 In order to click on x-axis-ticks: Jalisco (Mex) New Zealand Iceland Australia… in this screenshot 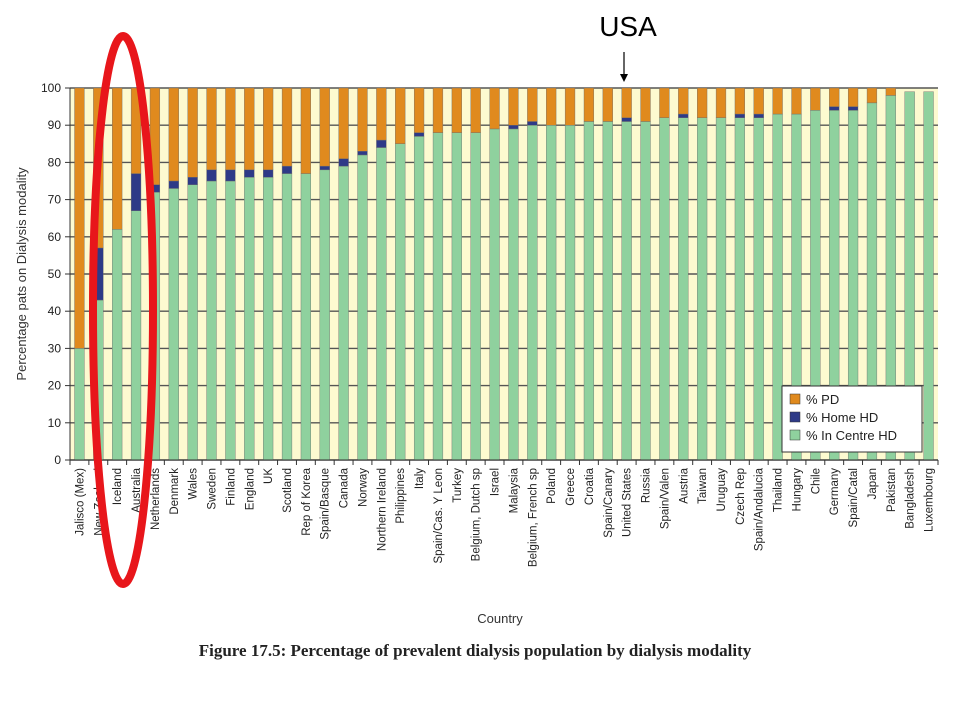, I will do `click(504, 513)`.